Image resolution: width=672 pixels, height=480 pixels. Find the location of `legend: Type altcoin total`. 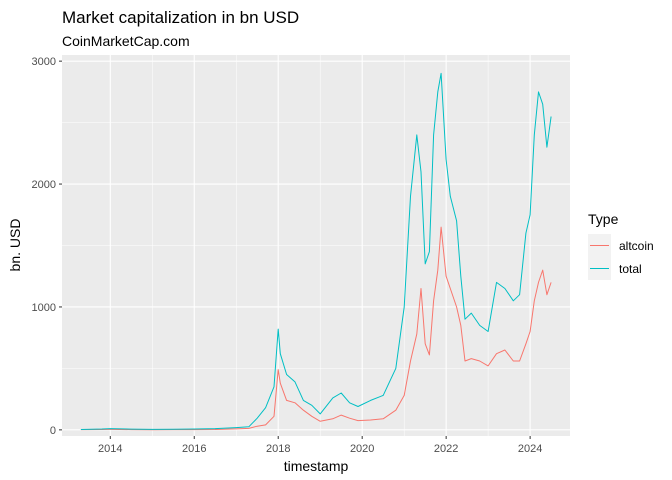

legend: Type altcoin total is located at coordinates (621, 245).